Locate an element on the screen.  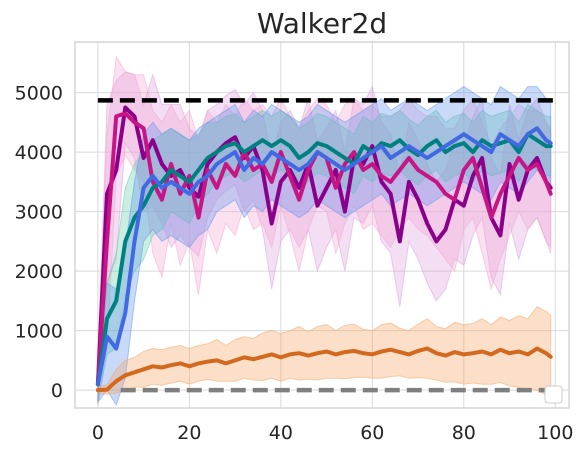
chart-title: Walker2d is located at coordinates (322, 23).